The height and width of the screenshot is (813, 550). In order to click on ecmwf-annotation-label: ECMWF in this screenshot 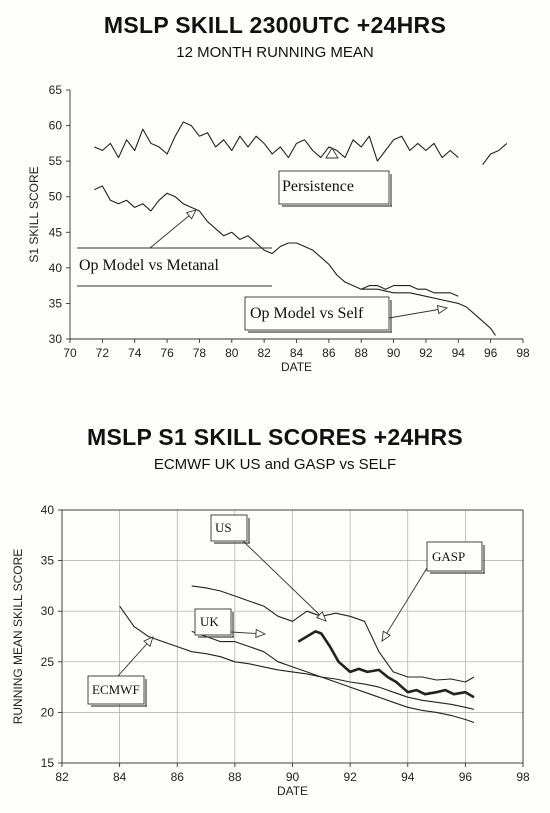, I will do `click(116, 689)`.